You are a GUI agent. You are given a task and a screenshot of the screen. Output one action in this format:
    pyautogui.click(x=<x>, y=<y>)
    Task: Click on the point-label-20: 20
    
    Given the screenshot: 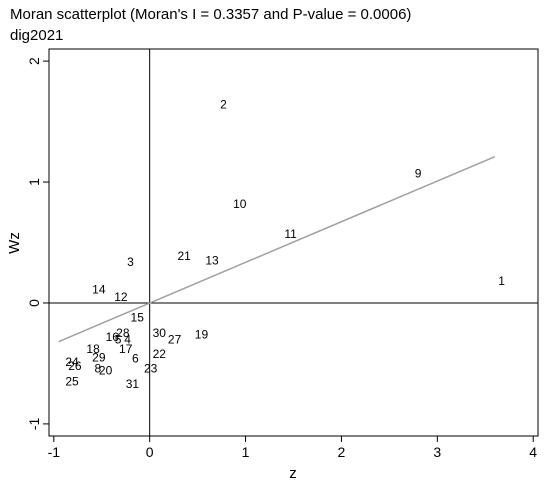 What is the action you would take?
    pyautogui.click(x=106, y=371)
    